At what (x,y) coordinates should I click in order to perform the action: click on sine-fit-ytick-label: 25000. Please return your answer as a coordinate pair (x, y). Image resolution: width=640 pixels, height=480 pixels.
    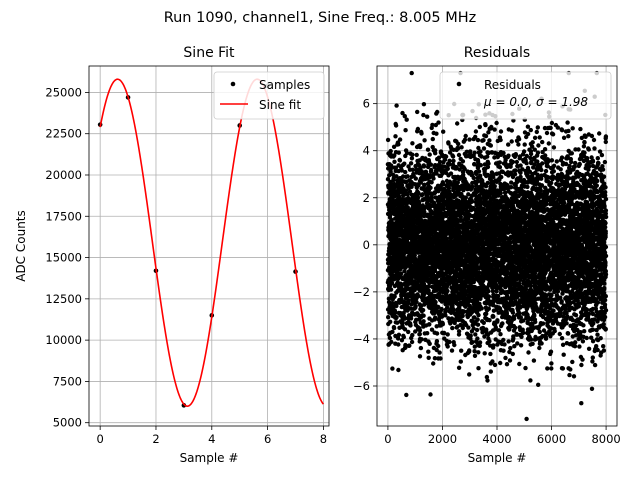
    Looking at the image, I should click on (63, 92).